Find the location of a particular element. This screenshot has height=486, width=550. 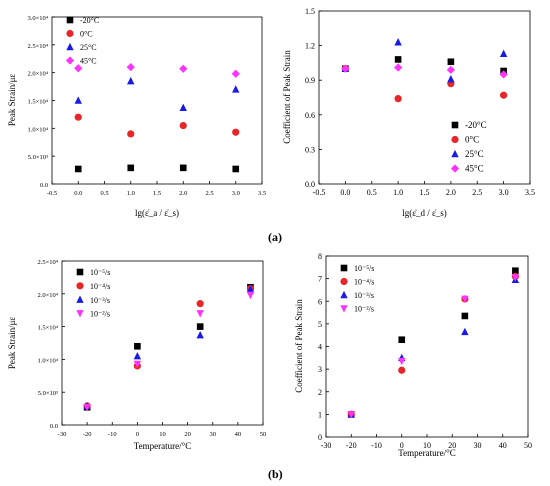

panel-label-a: (a) is located at coordinates (275, 237).